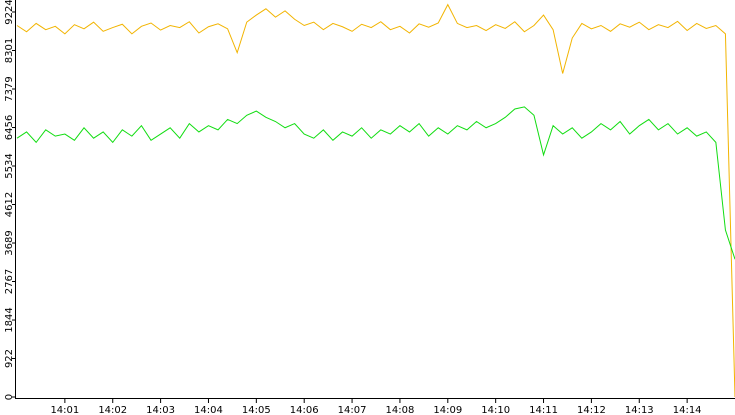 The width and height of the screenshot is (735, 415). Describe the element at coordinates (9, 204) in the screenshot. I see `y-tick-label: 4612` at that location.